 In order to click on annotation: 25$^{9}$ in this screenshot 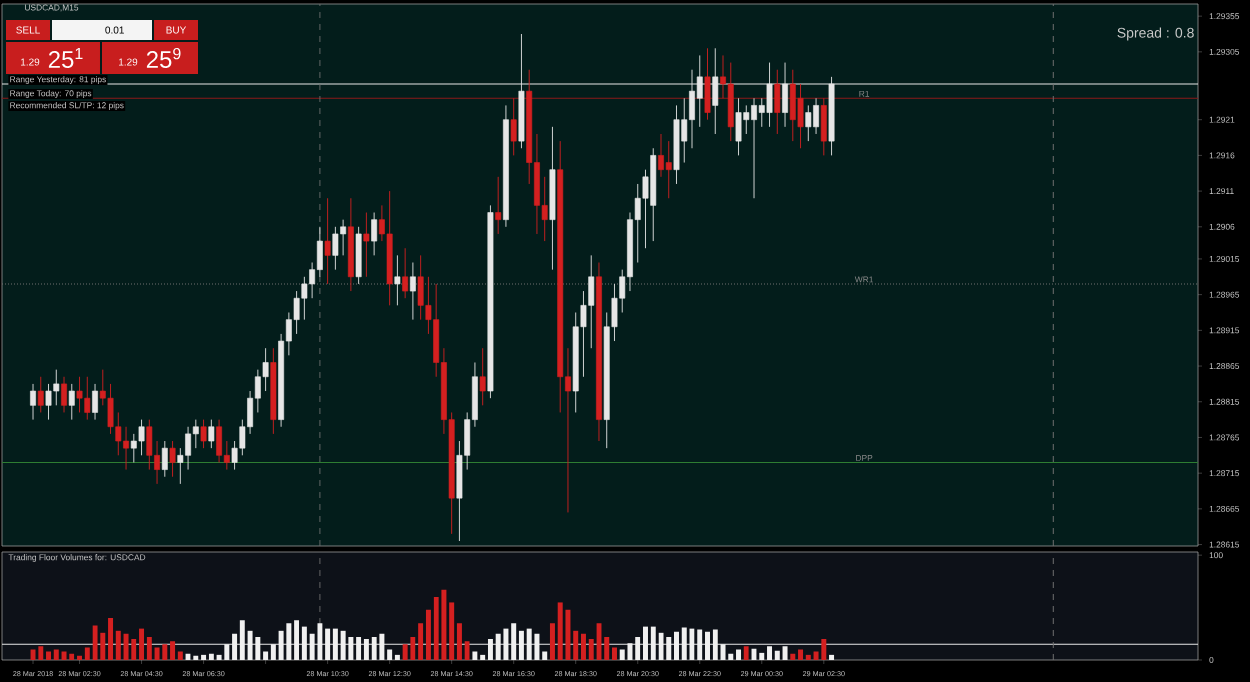, I will do `click(163, 58)`.